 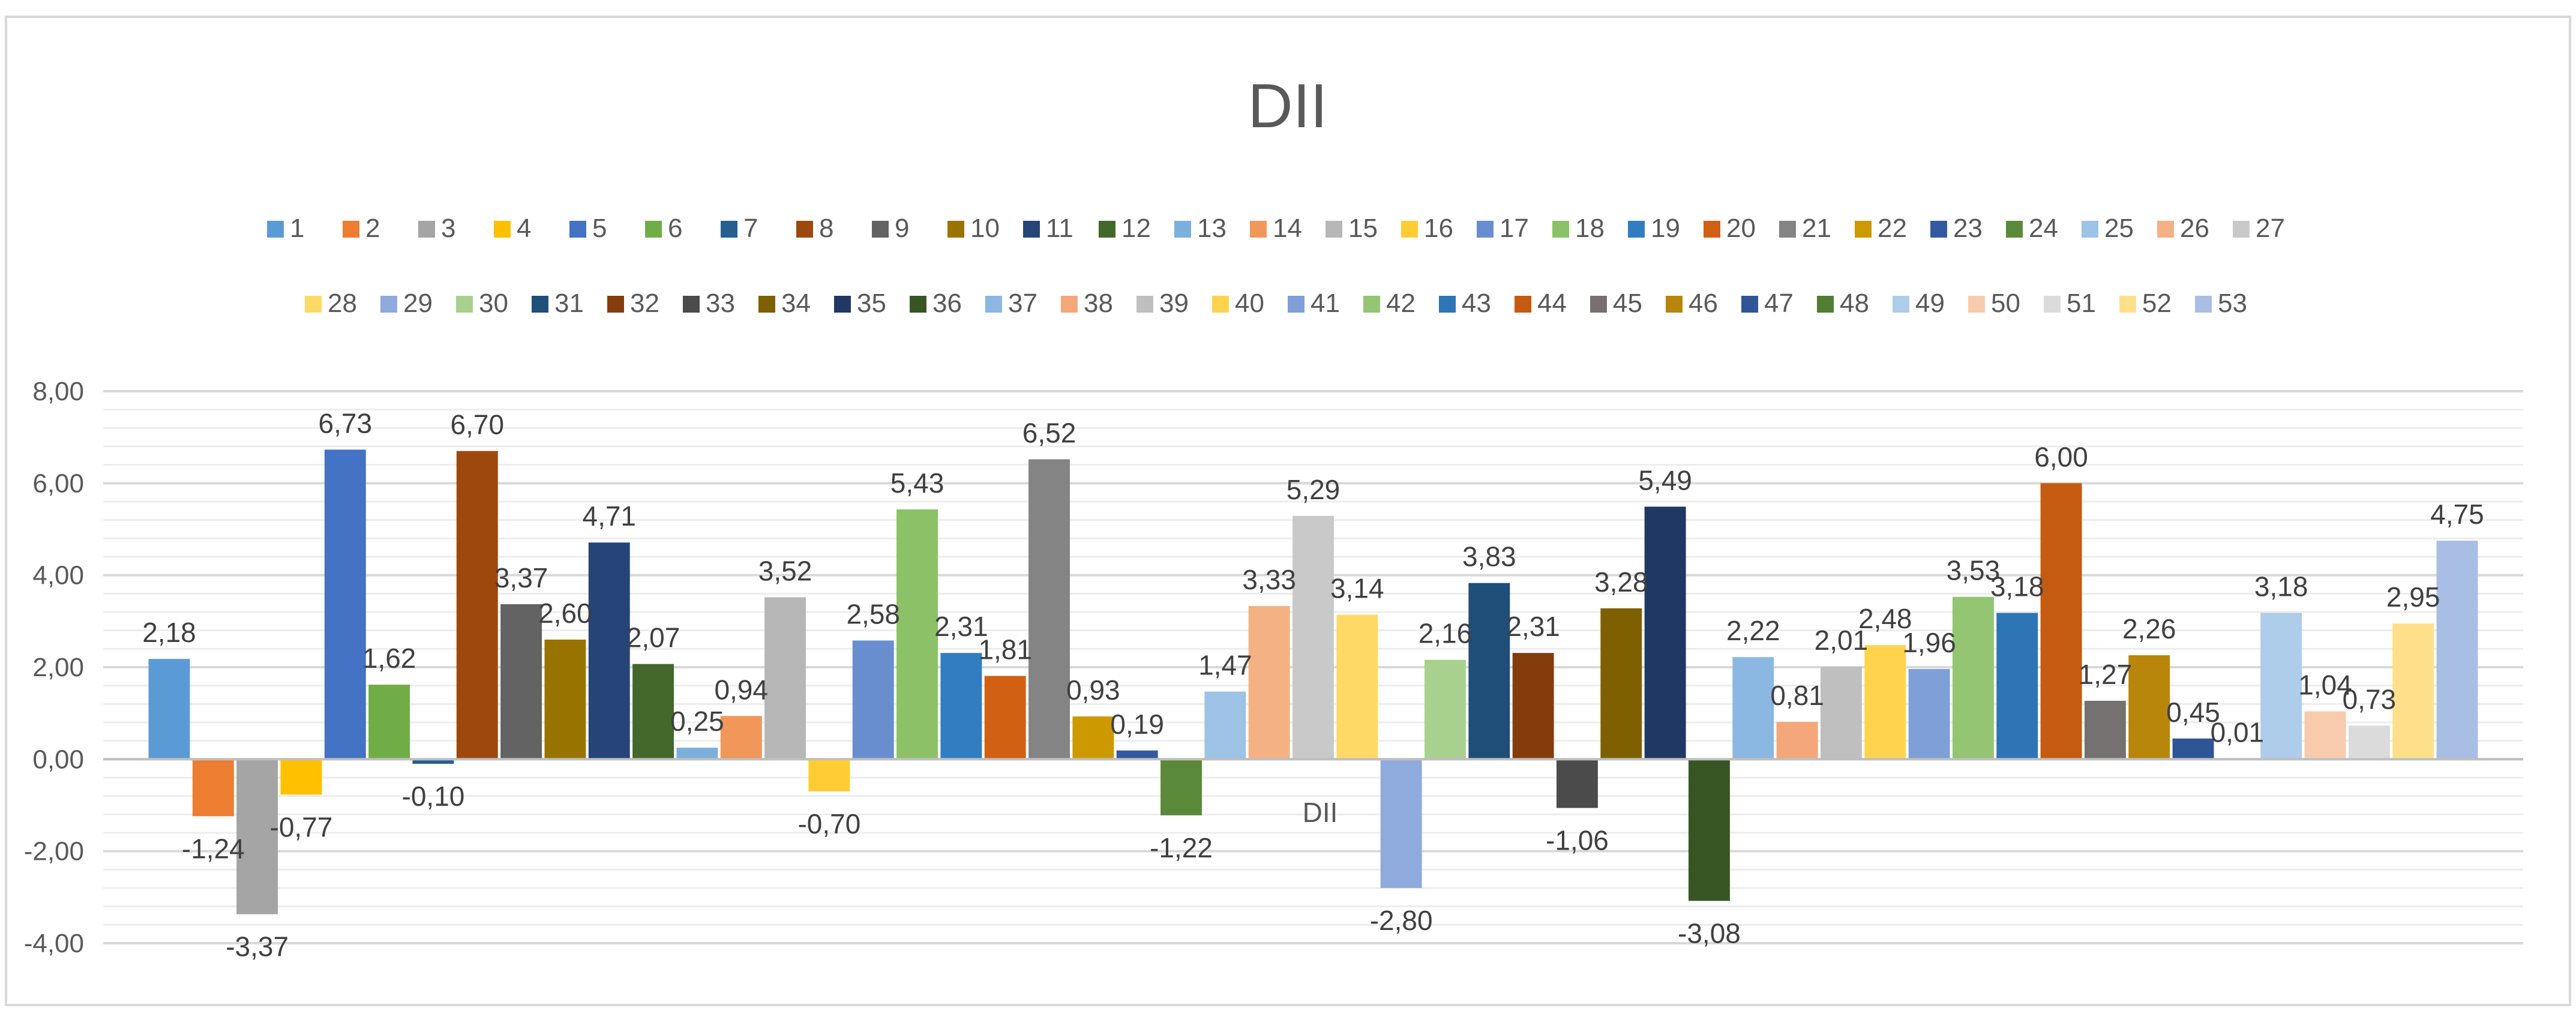 I want to click on data-label-34: 3,28, so click(x=1621, y=582).